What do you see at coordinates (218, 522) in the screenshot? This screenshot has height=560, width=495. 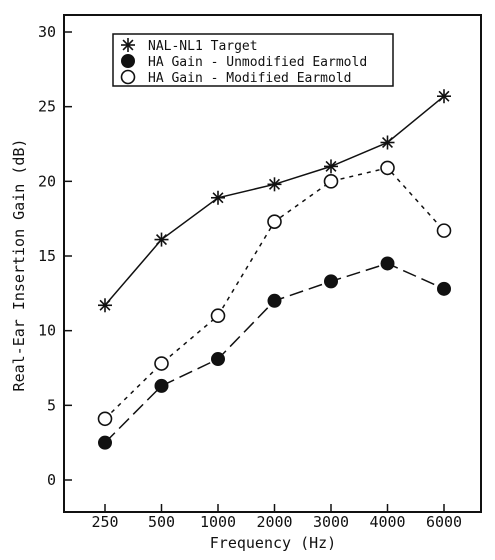 I see `x-tick-label: 1000` at bounding box center [218, 522].